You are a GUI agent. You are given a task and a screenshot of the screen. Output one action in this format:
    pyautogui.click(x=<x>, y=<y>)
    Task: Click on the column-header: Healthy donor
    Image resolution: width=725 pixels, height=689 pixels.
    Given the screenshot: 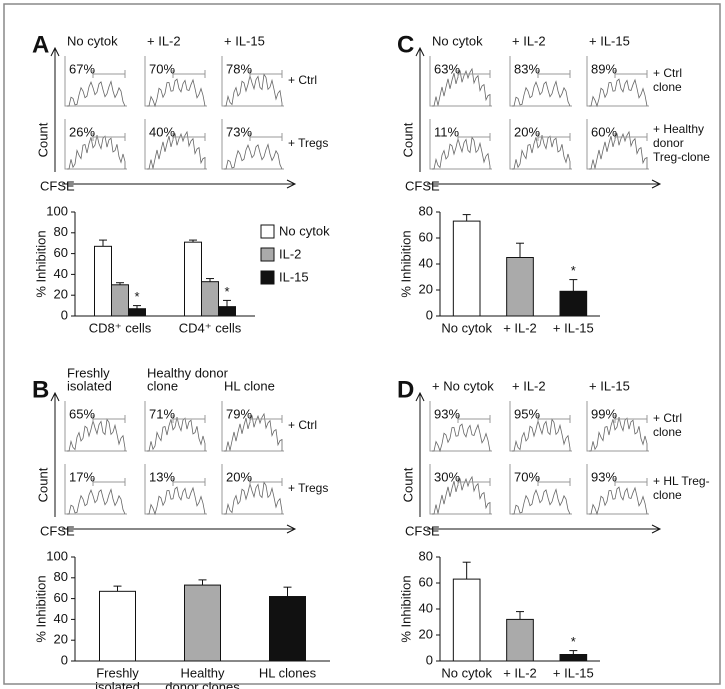 What is the action you would take?
    pyautogui.click(x=188, y=372)
    